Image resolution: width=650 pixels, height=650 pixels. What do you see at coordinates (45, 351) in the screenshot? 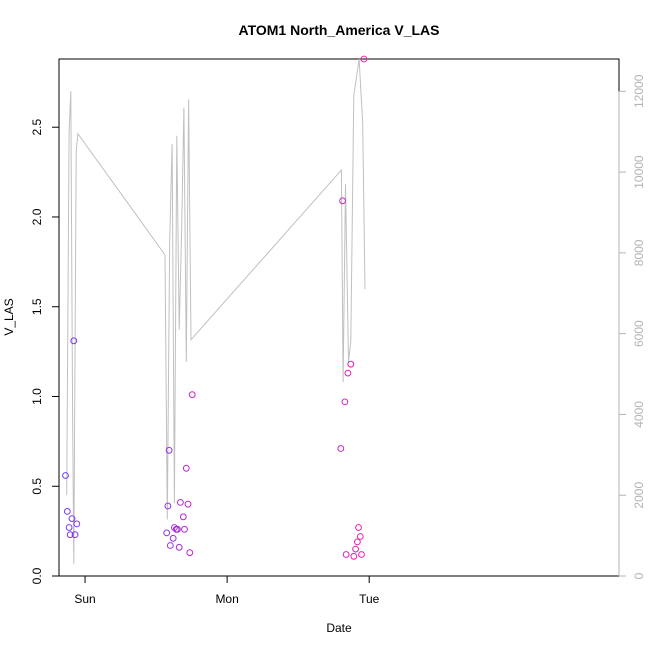
I see `y-axis-left: 0.0 0.5 1.0 1.5 2.0 2.5` at bounding box center [45, 351].